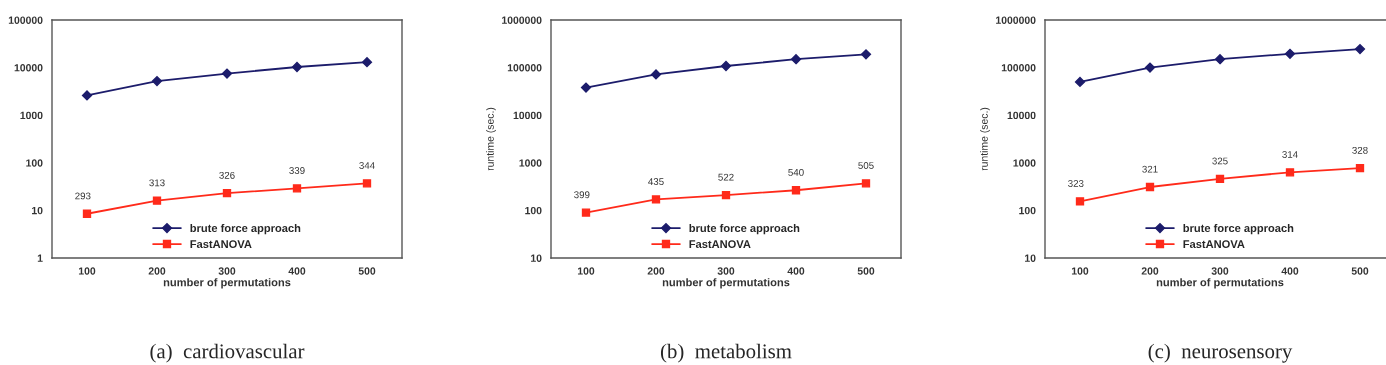 This screenshot has height=365, width=1386. Describe the element at coordinates (227, 175) in the screenshot. I see `annotation: 326` at that location.